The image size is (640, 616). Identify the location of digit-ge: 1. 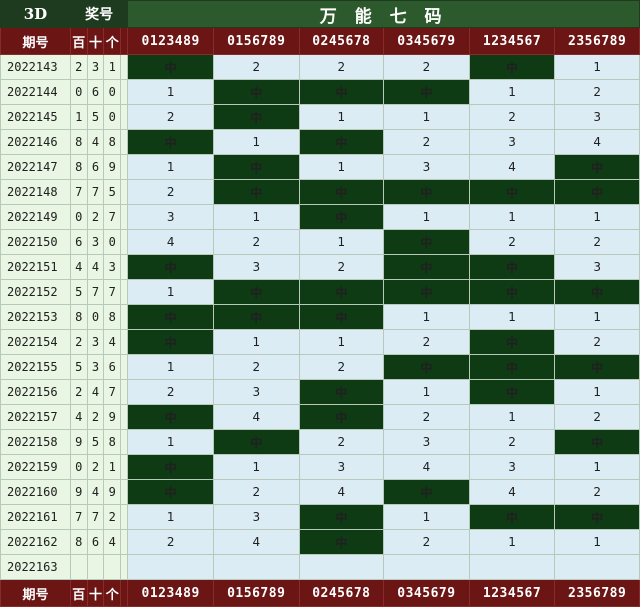
(112, 67).